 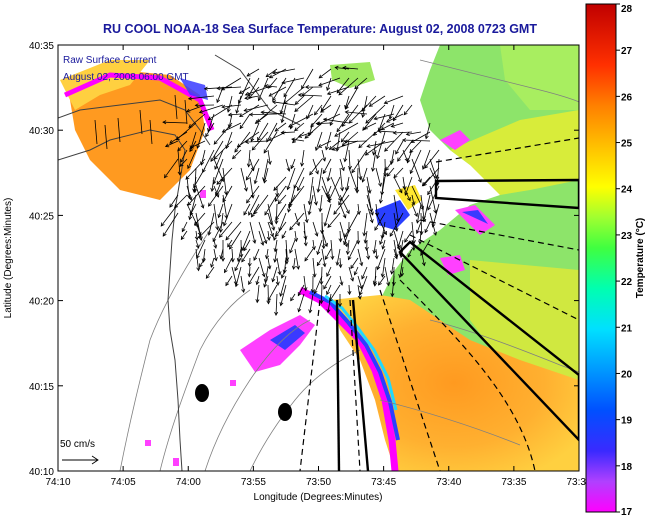 I want to click on x-axis-label: Longitude (Degrees:Minutes), so click(x=318, y=497).